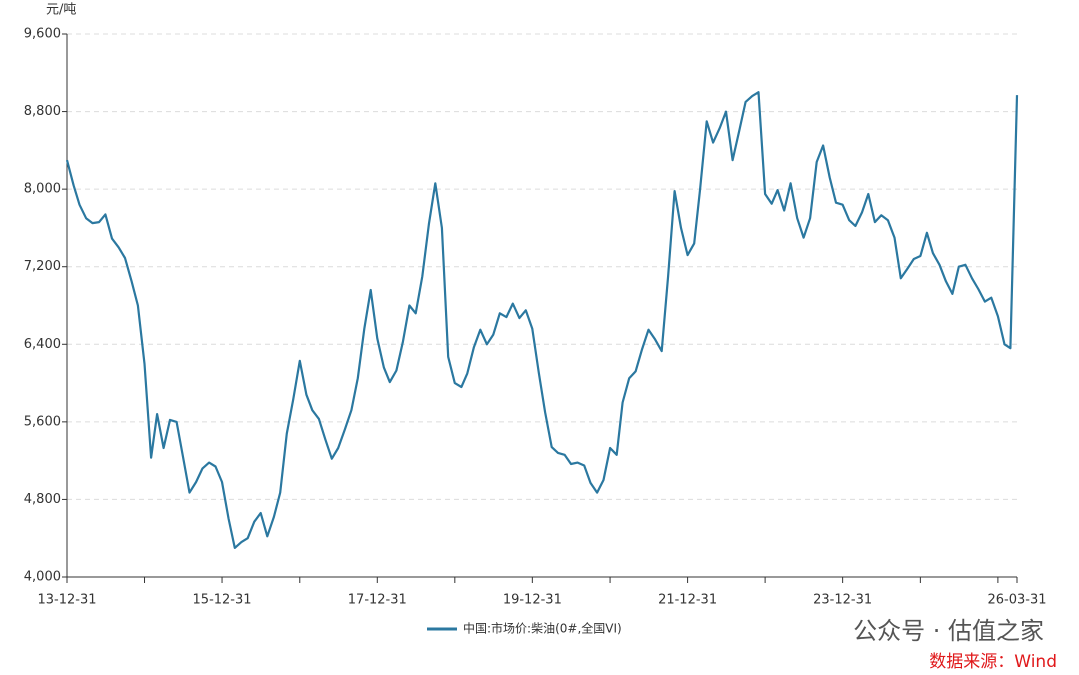  I want to click on y-tick-label: 4,800, so click(42, 499).